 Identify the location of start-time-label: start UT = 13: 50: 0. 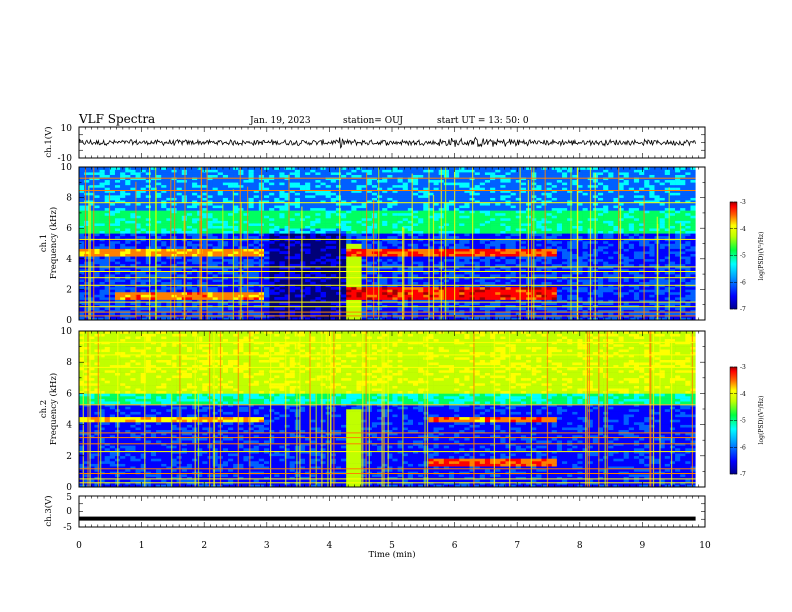
(483, 121).